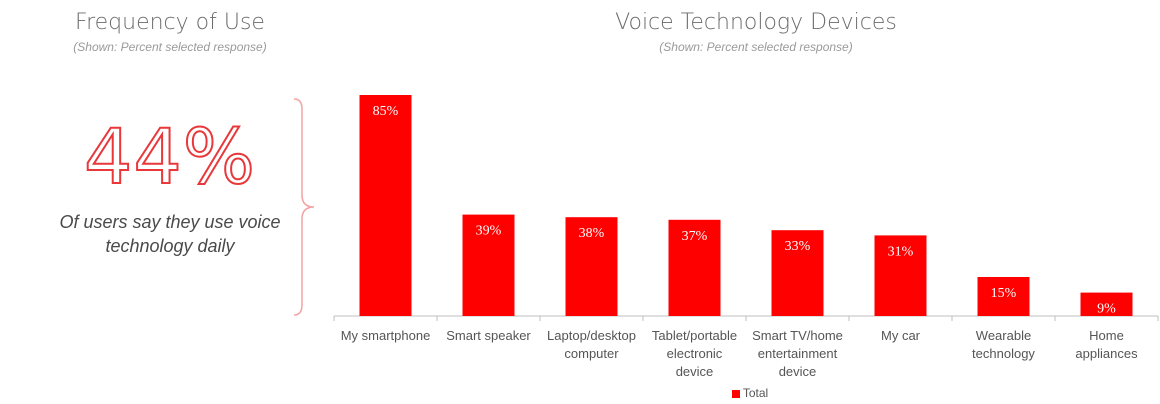 This screenshot has height=404, width=1160. Describe the element at coordinates (386, 111) in the screenshot. I see `bar-value-label-0: 85%` at that location.